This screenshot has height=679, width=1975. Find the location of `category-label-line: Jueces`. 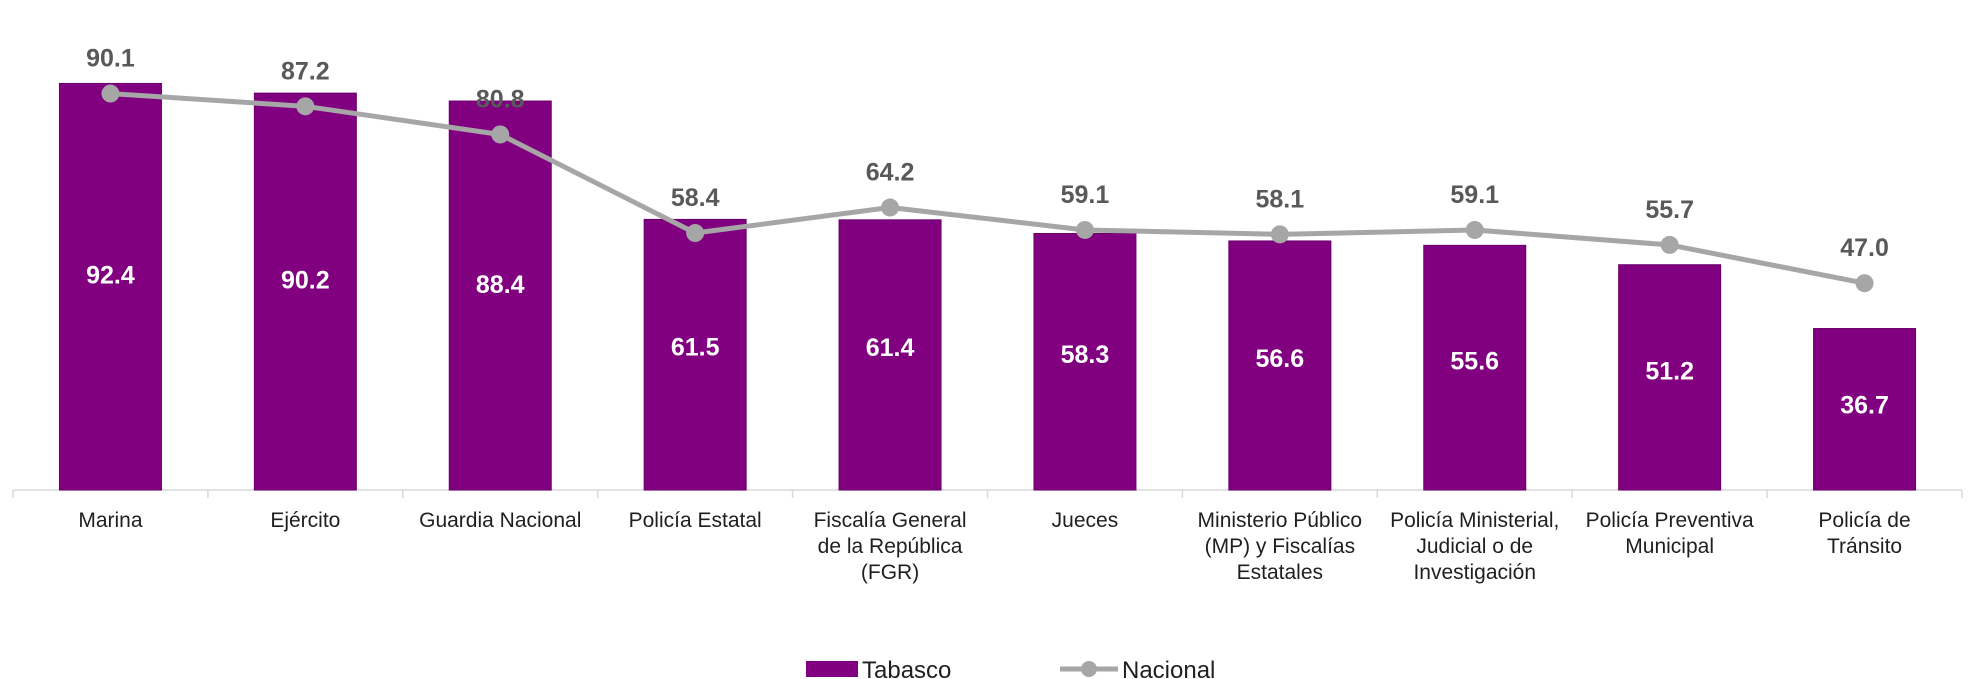

category-label-line: Jueces is located at coordinates (1085, 520).